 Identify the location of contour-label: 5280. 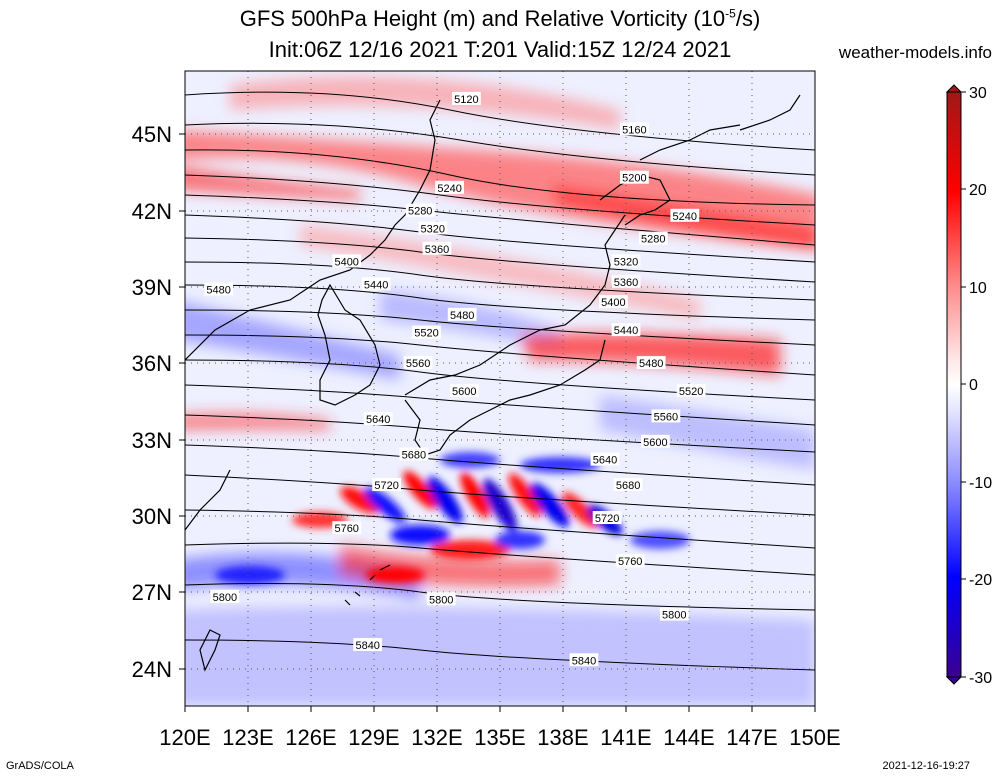
(653, 240).